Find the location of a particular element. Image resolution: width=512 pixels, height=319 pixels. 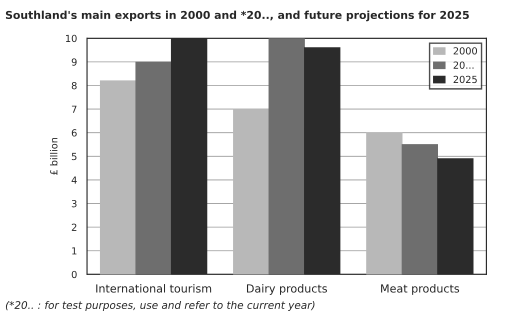

y-tick-label: 3 is located at coordinates (74, 204).